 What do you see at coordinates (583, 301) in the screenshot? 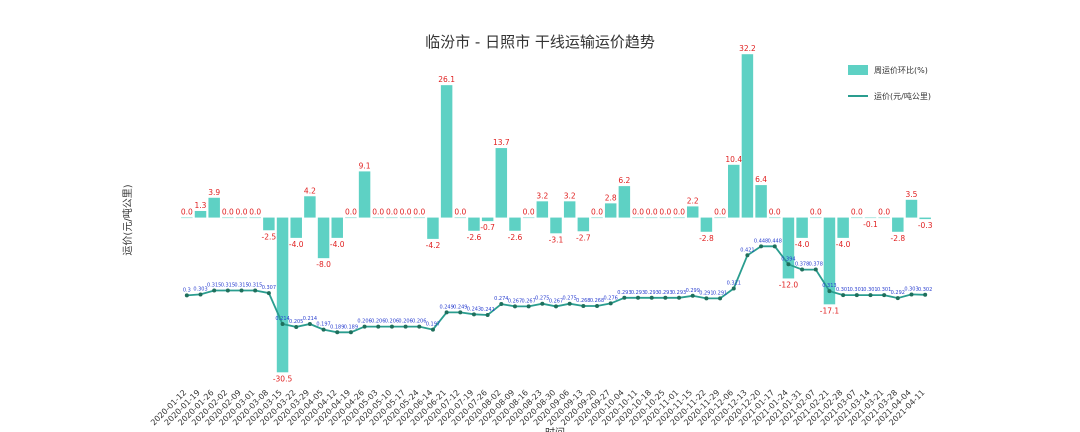
I see `price-value-label: 0.268` at bounding box center [583, 301].